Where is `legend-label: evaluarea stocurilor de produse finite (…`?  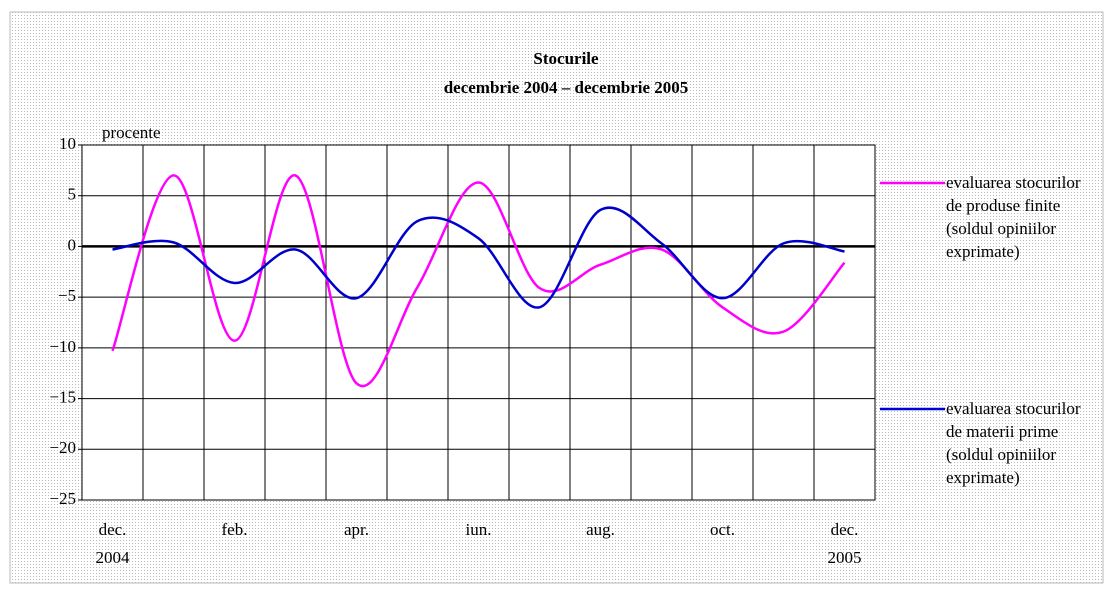 legend-label: evaluarea stocurilor de produse finite (… is located at coordinates (1013, 217).